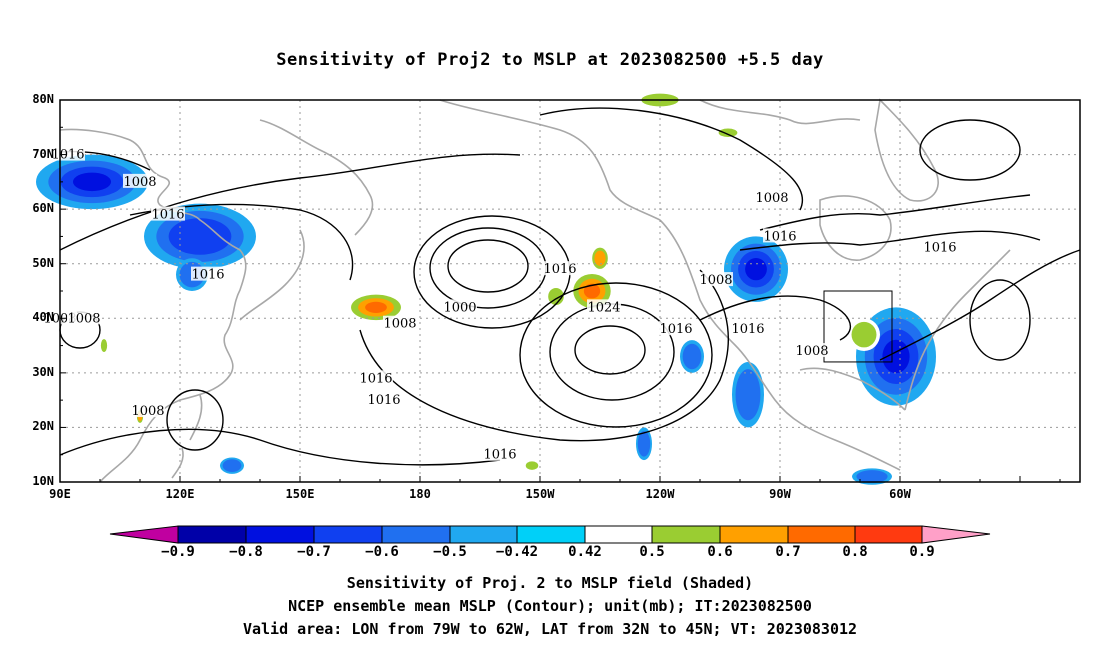  Describe the element at coordinates (420, 494) in the screenshot. I see `lon-tick-label: 180` at that location.